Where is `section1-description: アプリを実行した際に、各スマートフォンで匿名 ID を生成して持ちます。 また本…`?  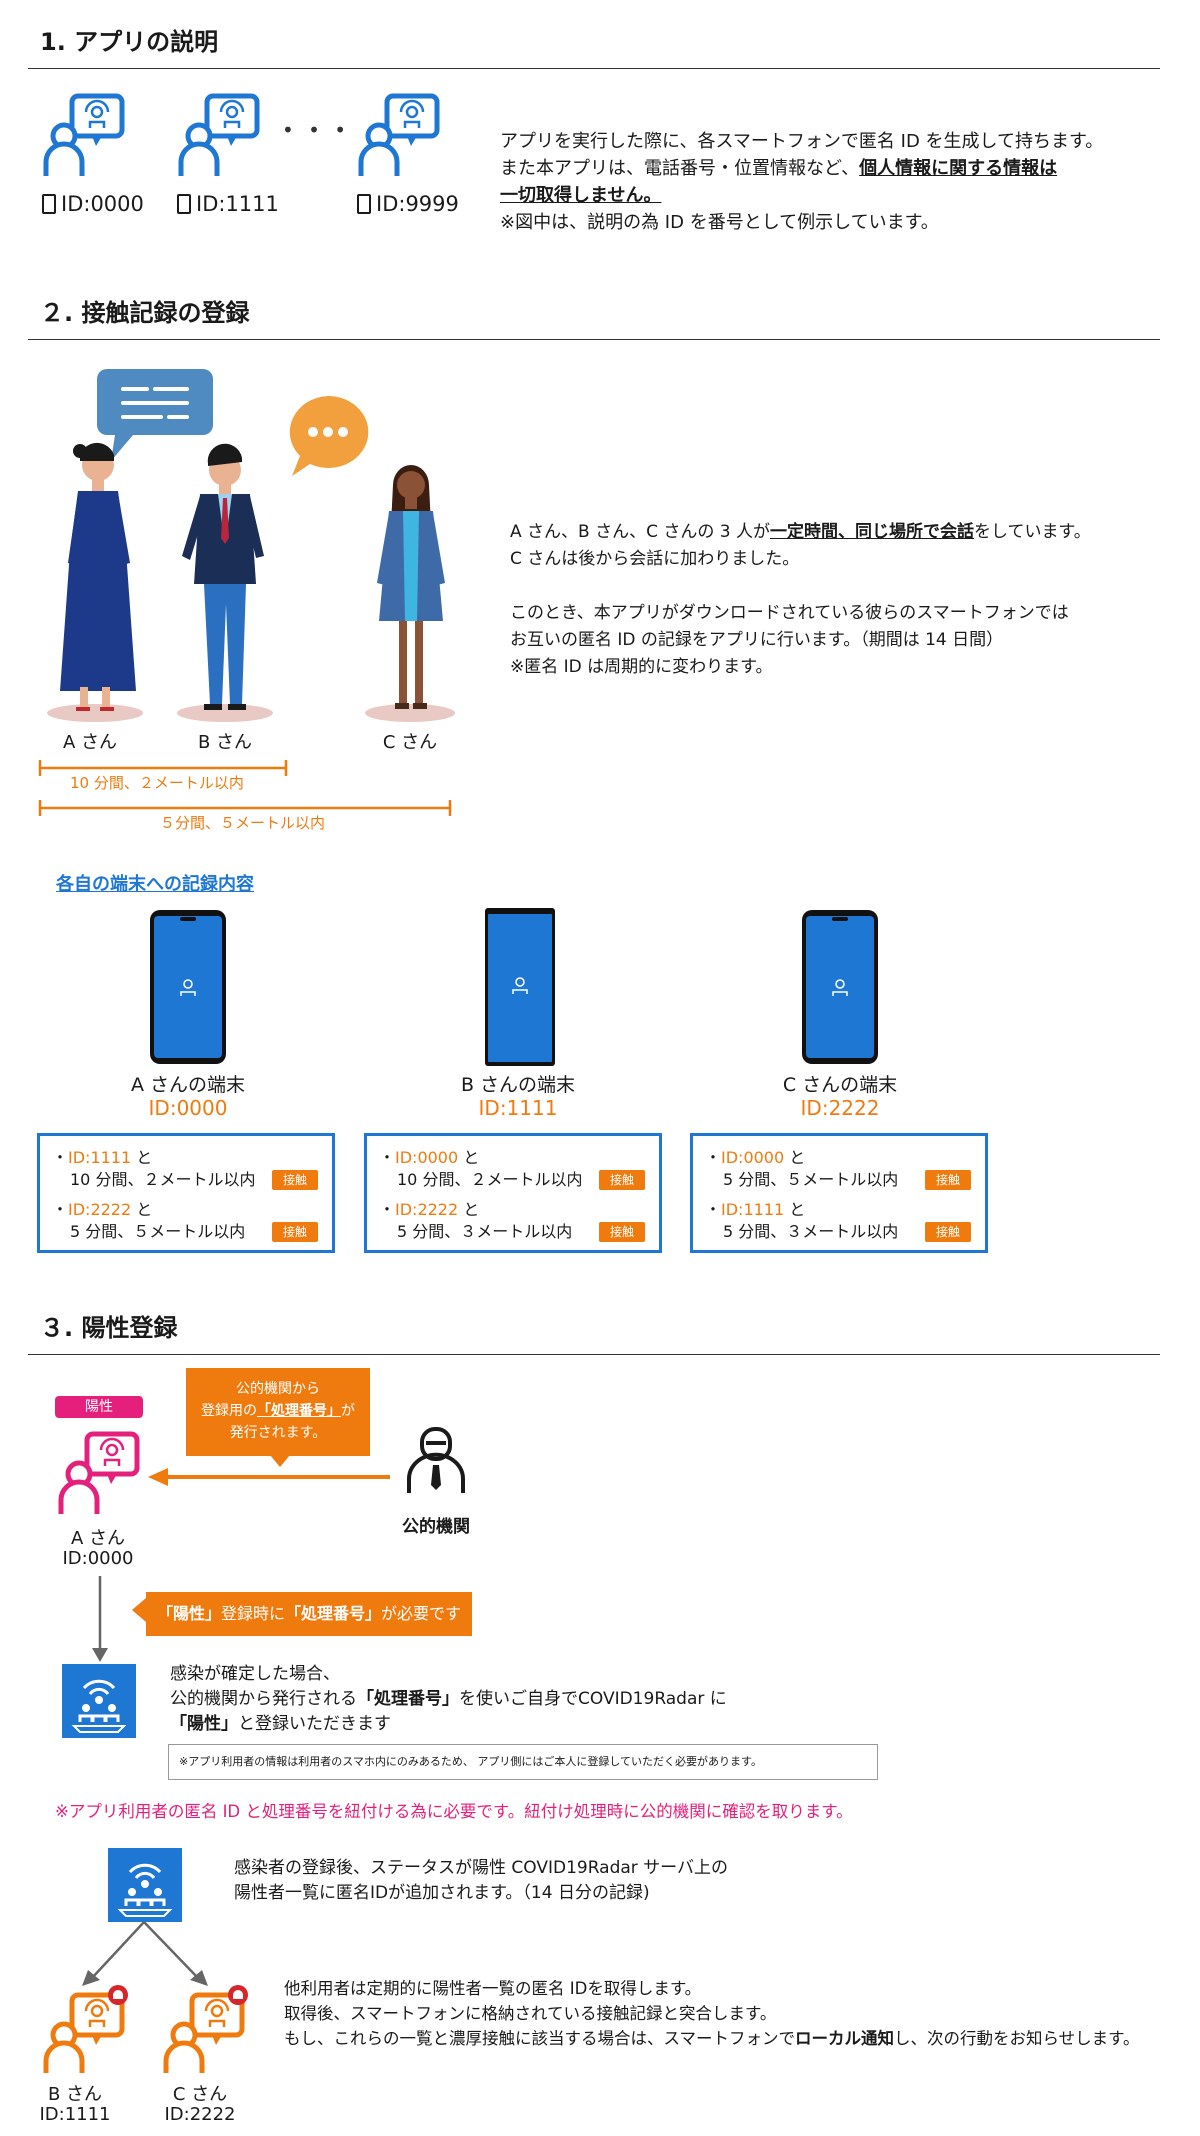
section1-description: アプリを実行した際に、各スマートフォンで匿名 ID を生成して持ちます。 また本… is located at coordinates (801, 182).